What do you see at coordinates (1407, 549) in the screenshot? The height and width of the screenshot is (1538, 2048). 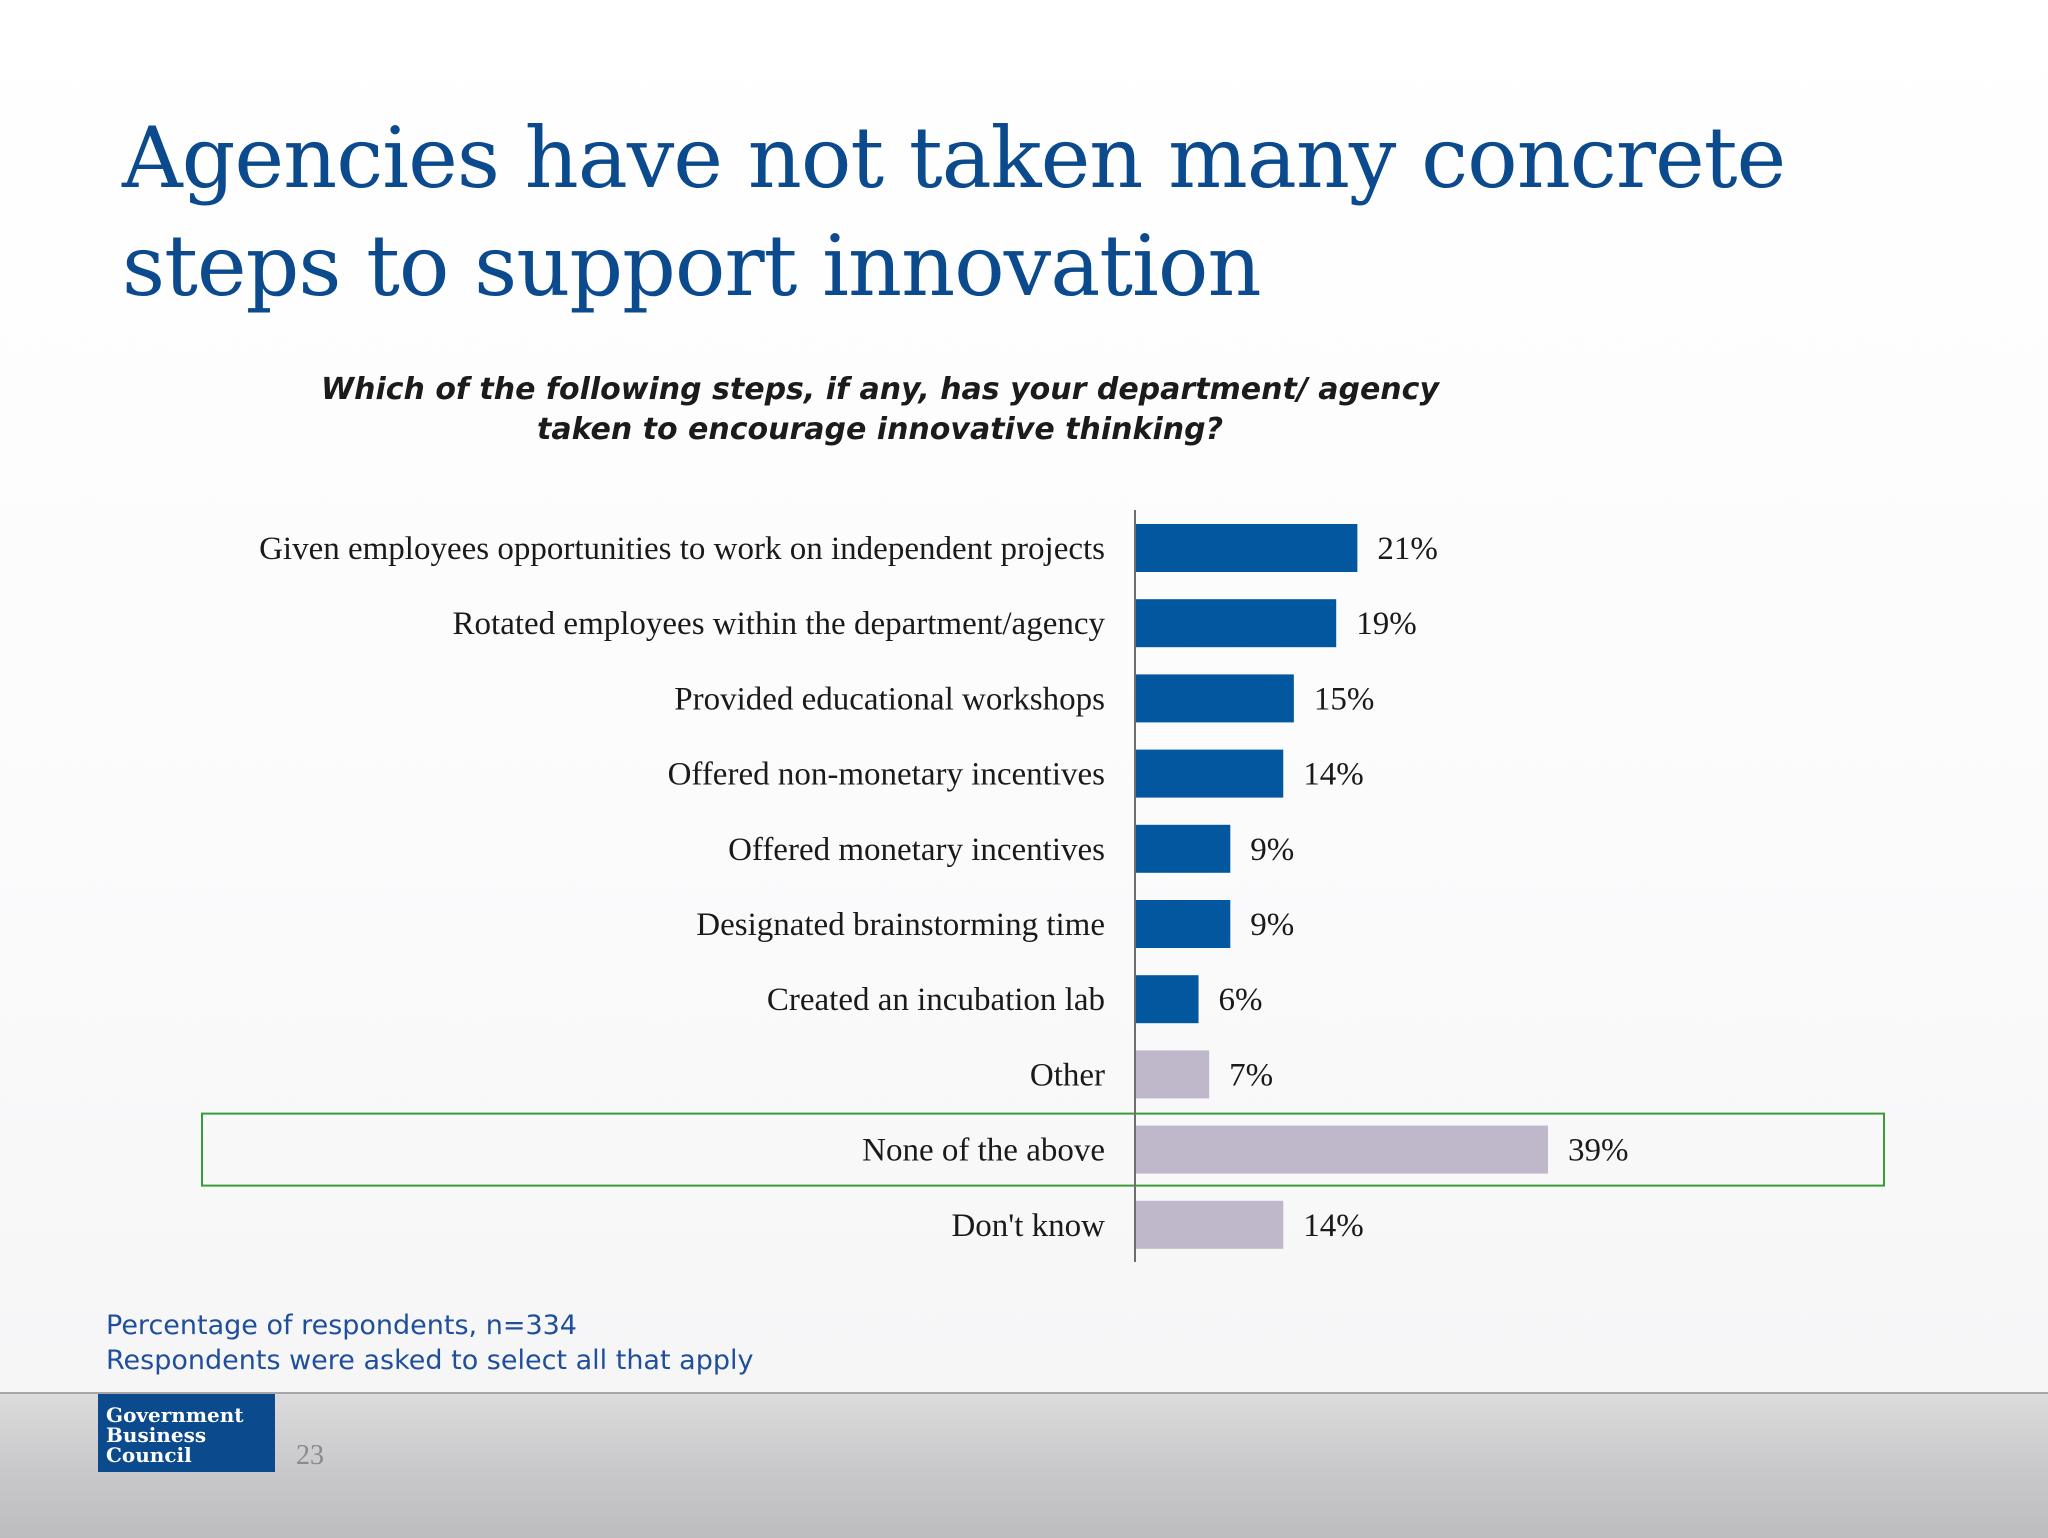 I see `value-label: 21%` at bounding box center [1407, 549].